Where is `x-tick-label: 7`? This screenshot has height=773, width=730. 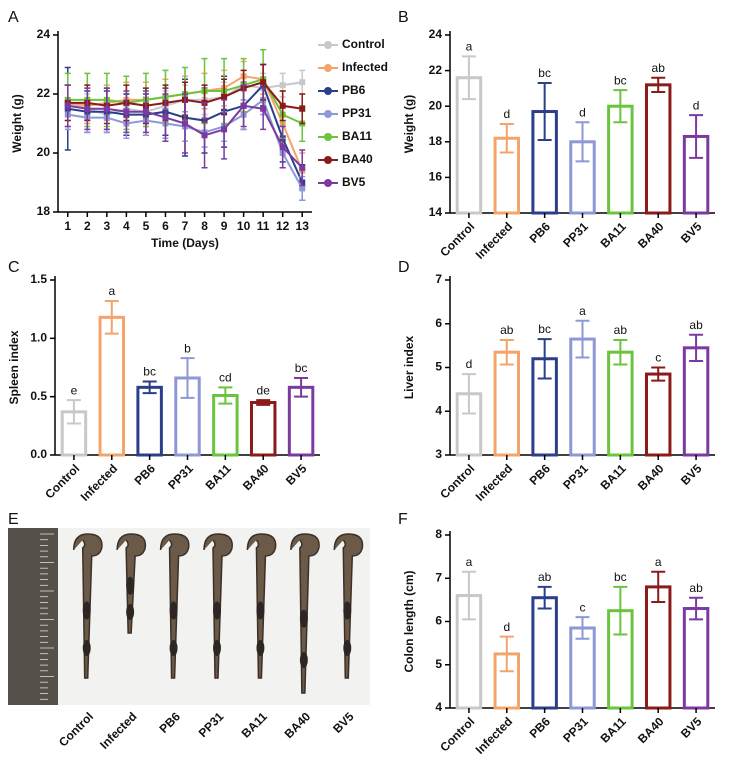
x-tick-label: 7 is located at coordinates (185, 226).